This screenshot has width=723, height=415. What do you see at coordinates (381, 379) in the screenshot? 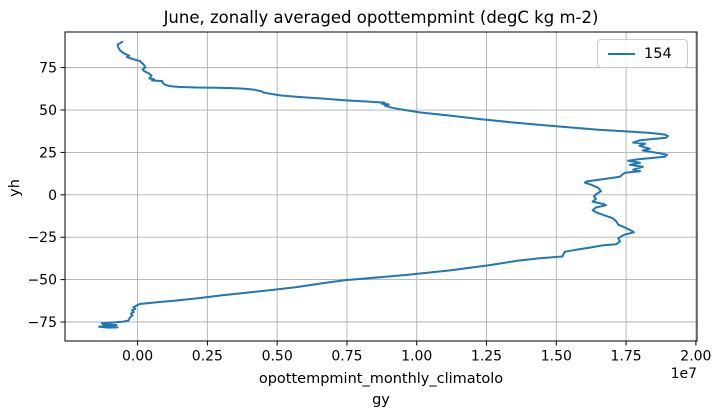
I see `x-axis-label-line1: opottempmint_monthly_climatolo` at bounding box center [381, 379].